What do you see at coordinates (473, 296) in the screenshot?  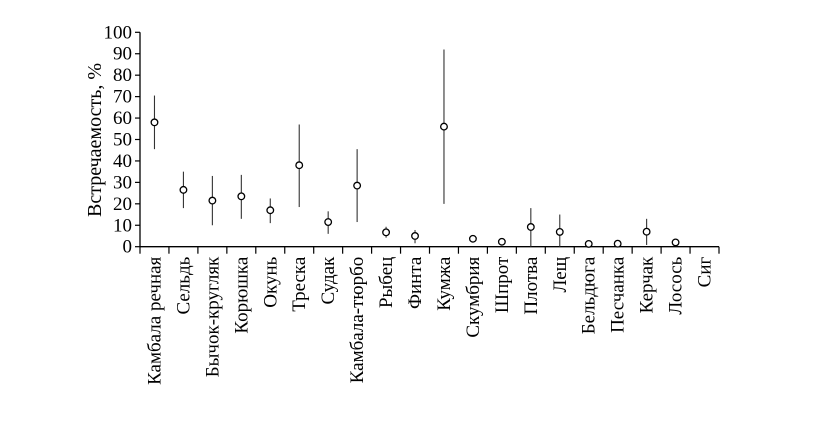 I see `x-tick-label: Скумбрия` at bounding box center [473, 296].